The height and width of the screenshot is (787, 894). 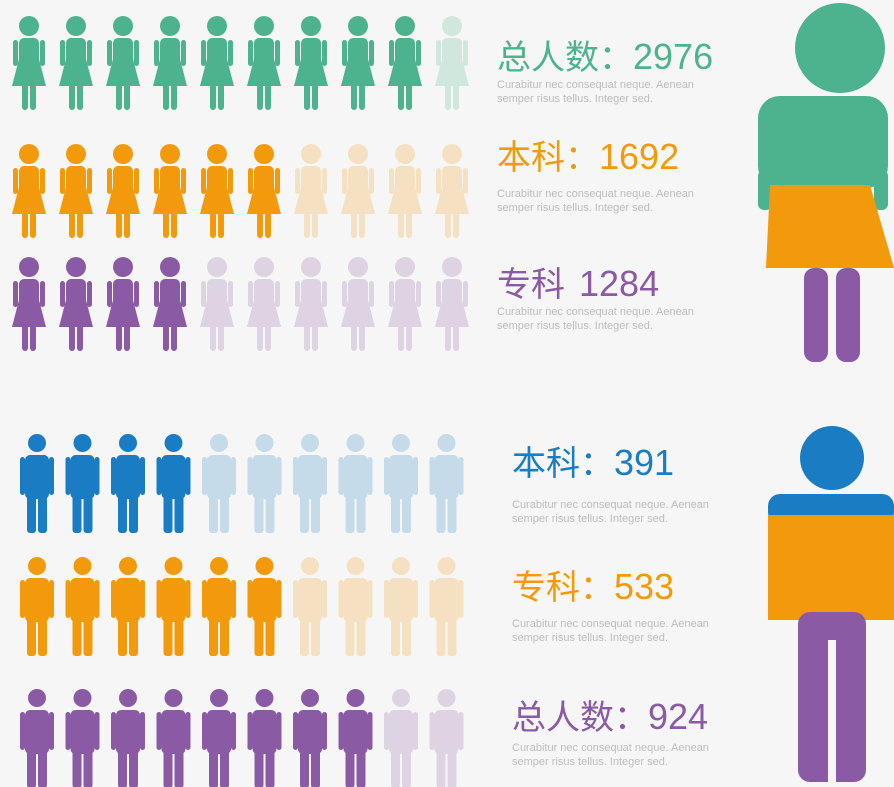 I want to click on big-female, so click(x=826, y=182).